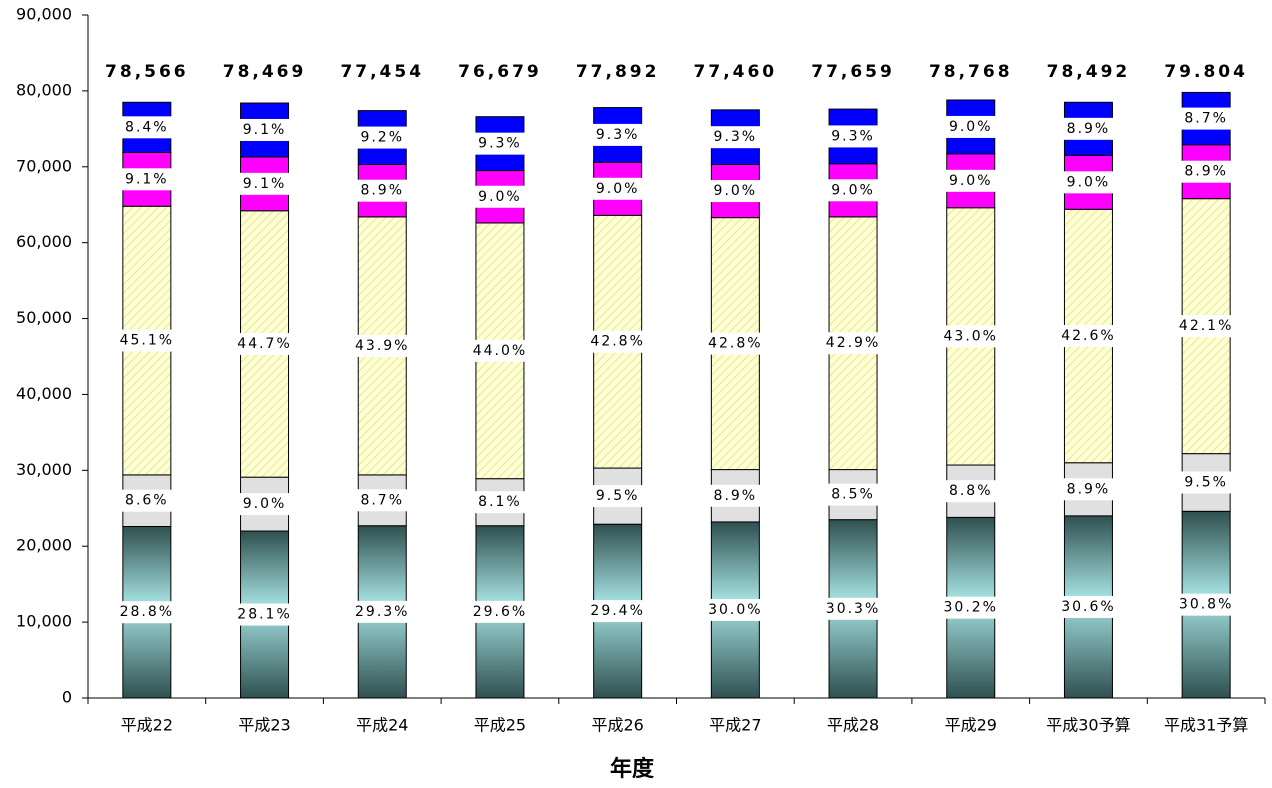  I want to click on share-label-text: 28.8%, so click(147, 612).